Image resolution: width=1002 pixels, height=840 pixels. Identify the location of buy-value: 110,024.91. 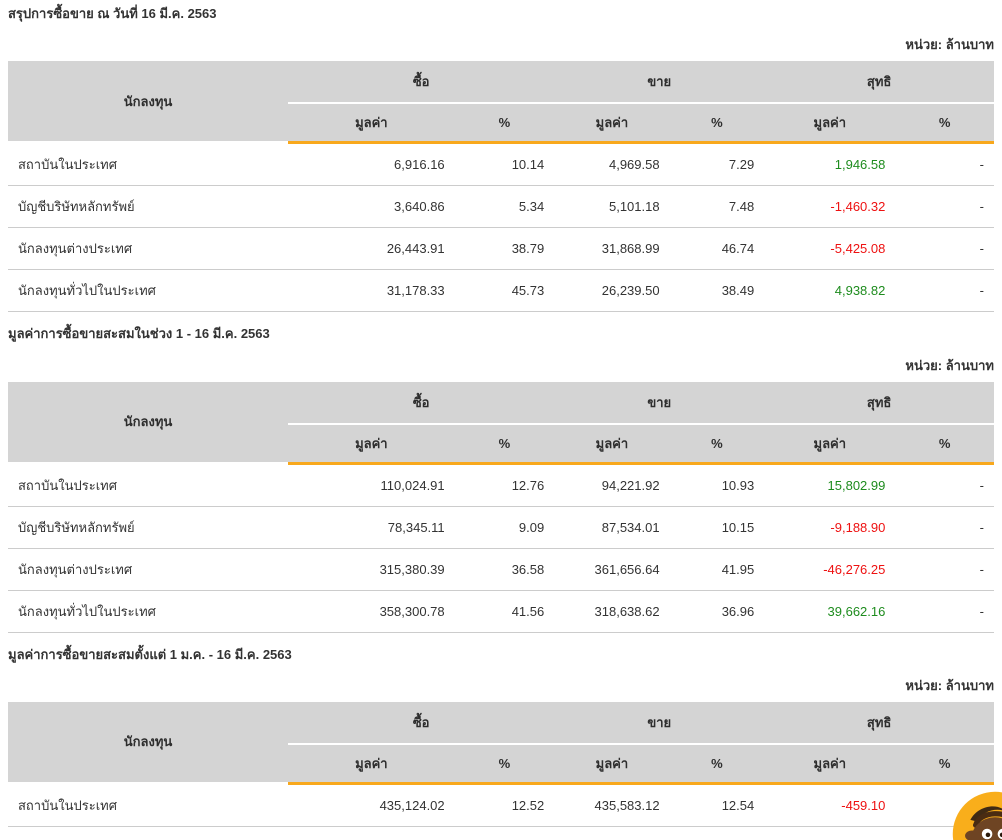
(371, 485).